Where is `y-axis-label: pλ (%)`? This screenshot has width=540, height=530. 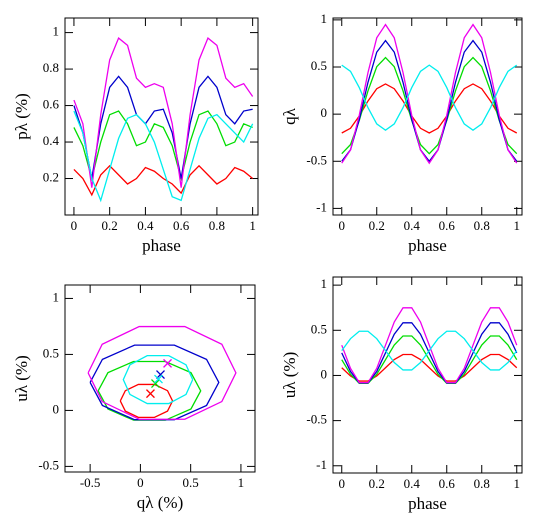
y-axis-label: pλ (%) is located at coordinates (21, 116).